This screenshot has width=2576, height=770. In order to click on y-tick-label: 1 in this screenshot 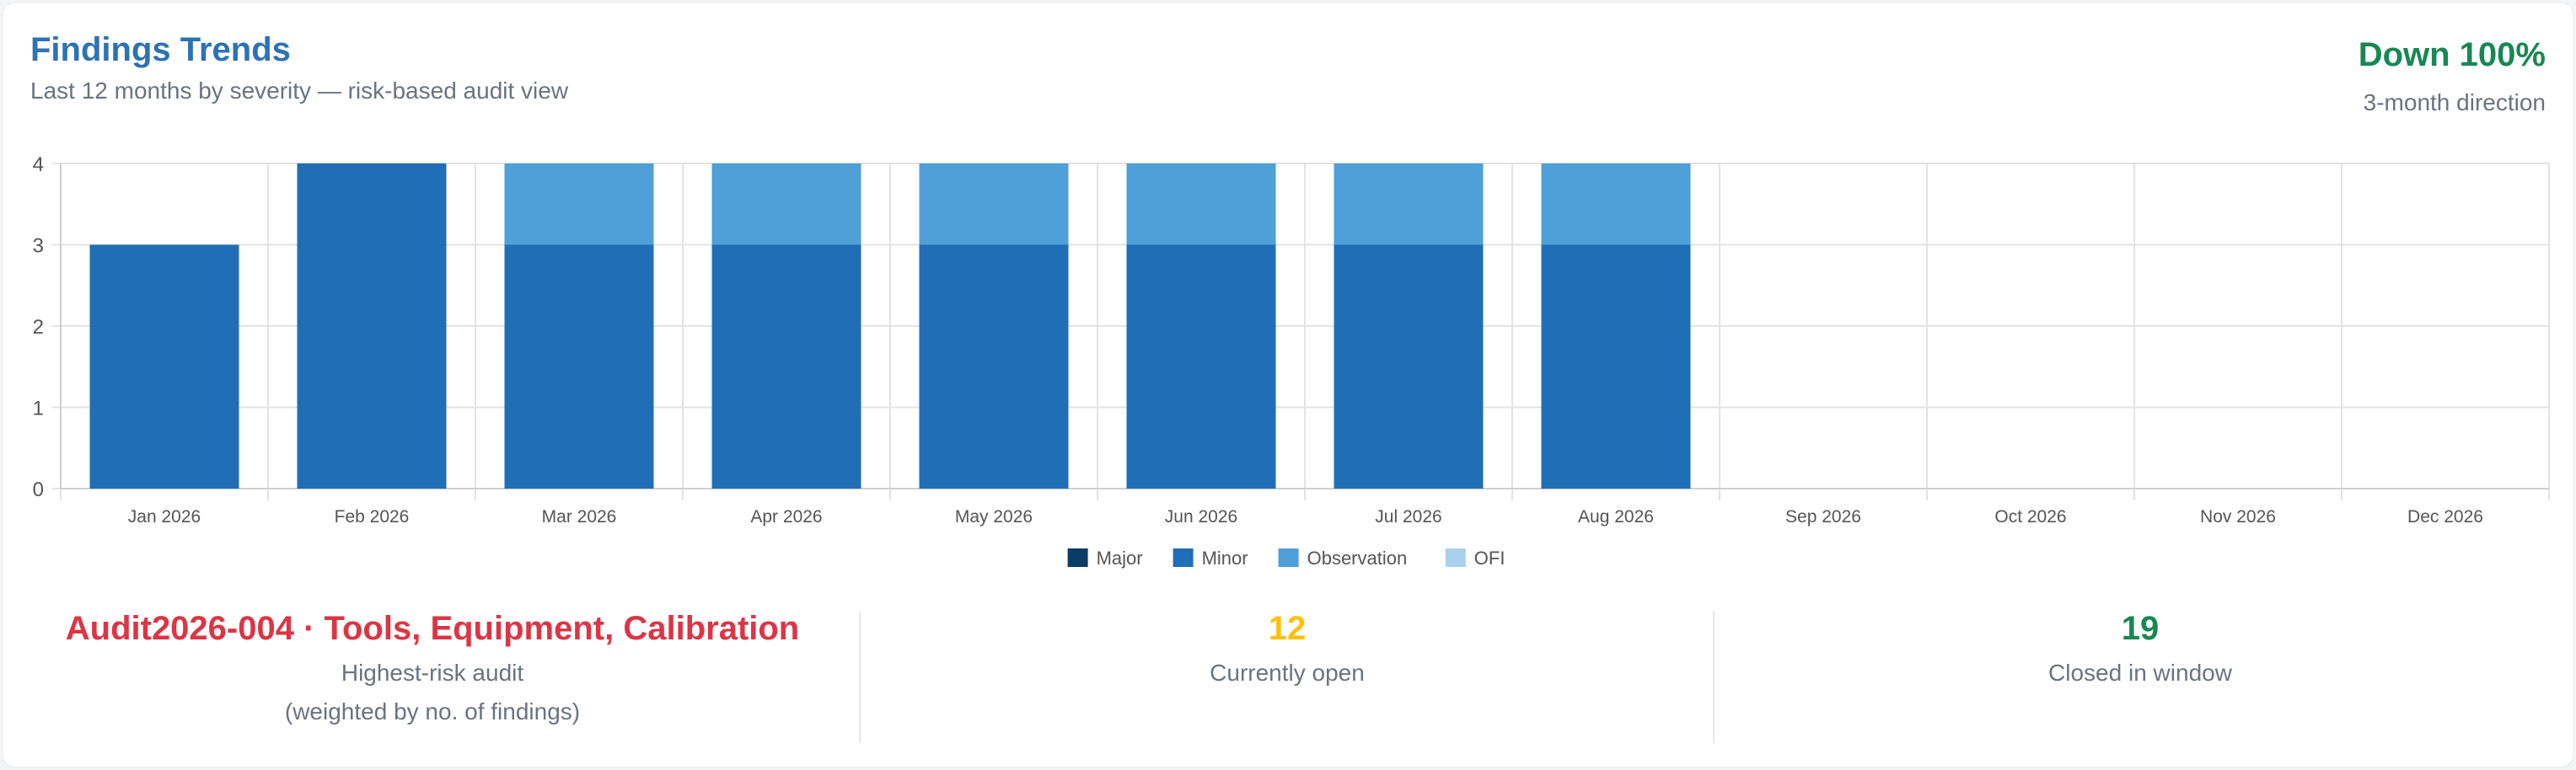, I will do `click(38, 409)`.